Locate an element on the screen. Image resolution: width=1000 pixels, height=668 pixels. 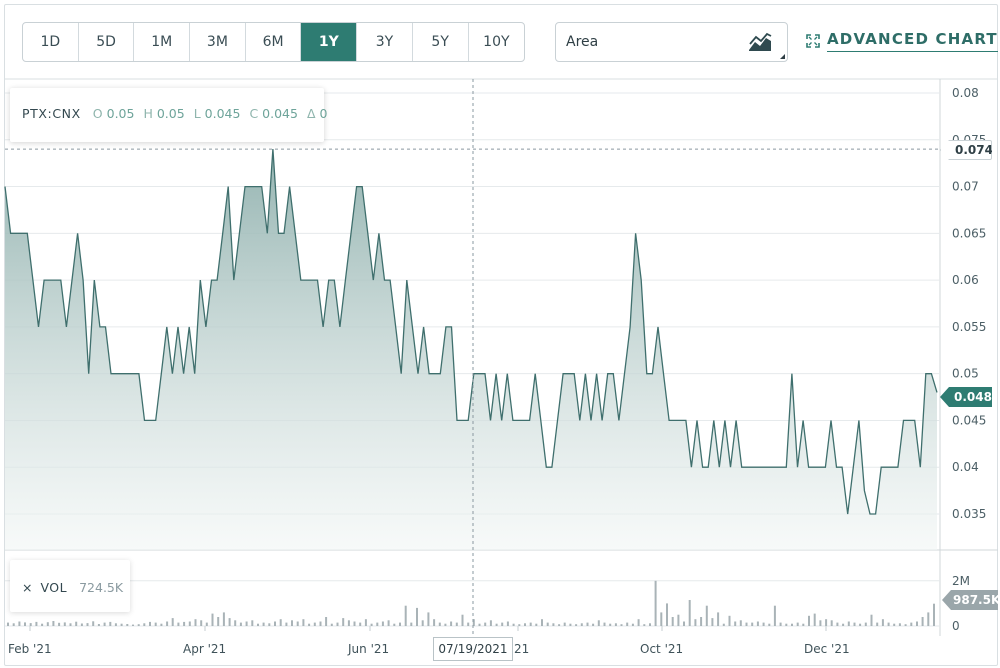
advanced-chart-link: ADVANCED CHART is located at coordinates (902, 43).